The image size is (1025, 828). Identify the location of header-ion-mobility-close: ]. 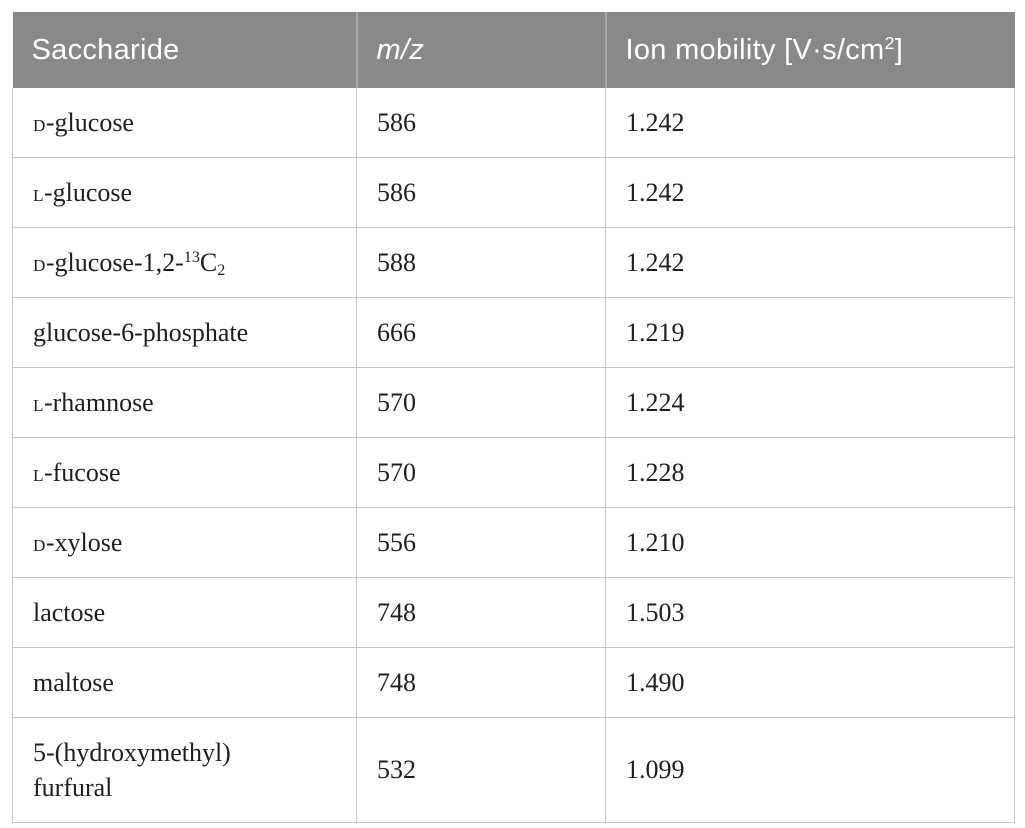
(899, 49).